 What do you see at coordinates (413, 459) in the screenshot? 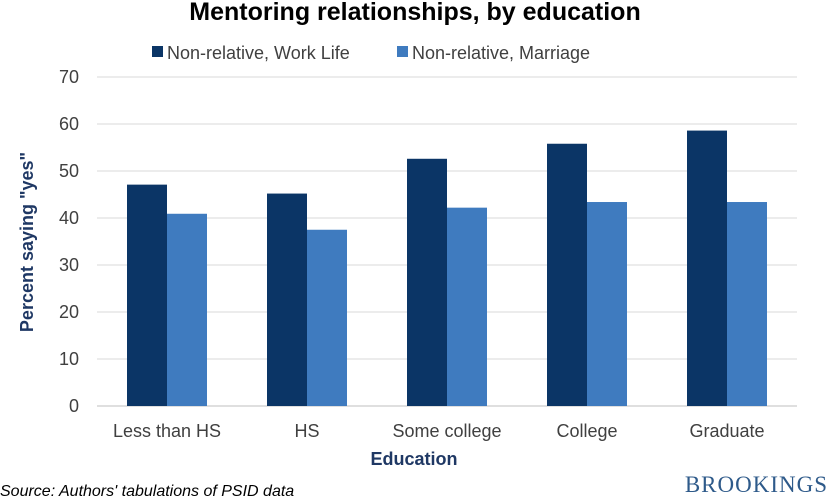
I see `x-axis-title: Education` at bounding box center [413, 459].